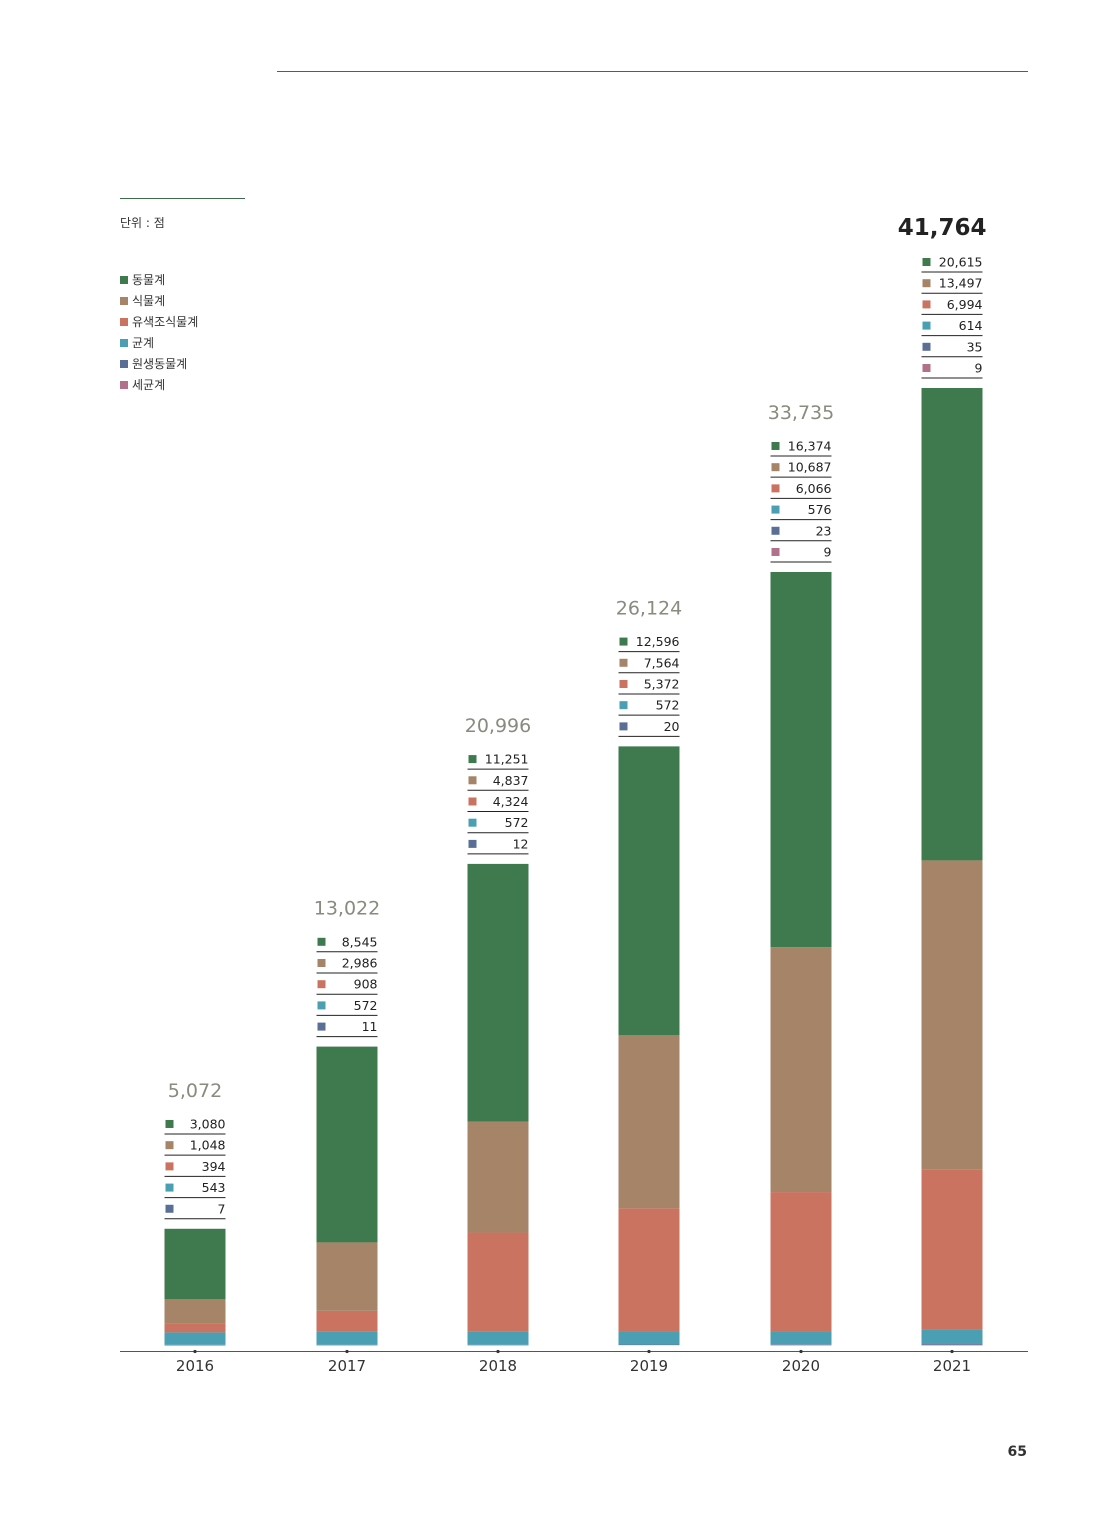  Describe the element at coordinates (1017, 1452) in the screenshot. I see `page-number: 65` at that location.